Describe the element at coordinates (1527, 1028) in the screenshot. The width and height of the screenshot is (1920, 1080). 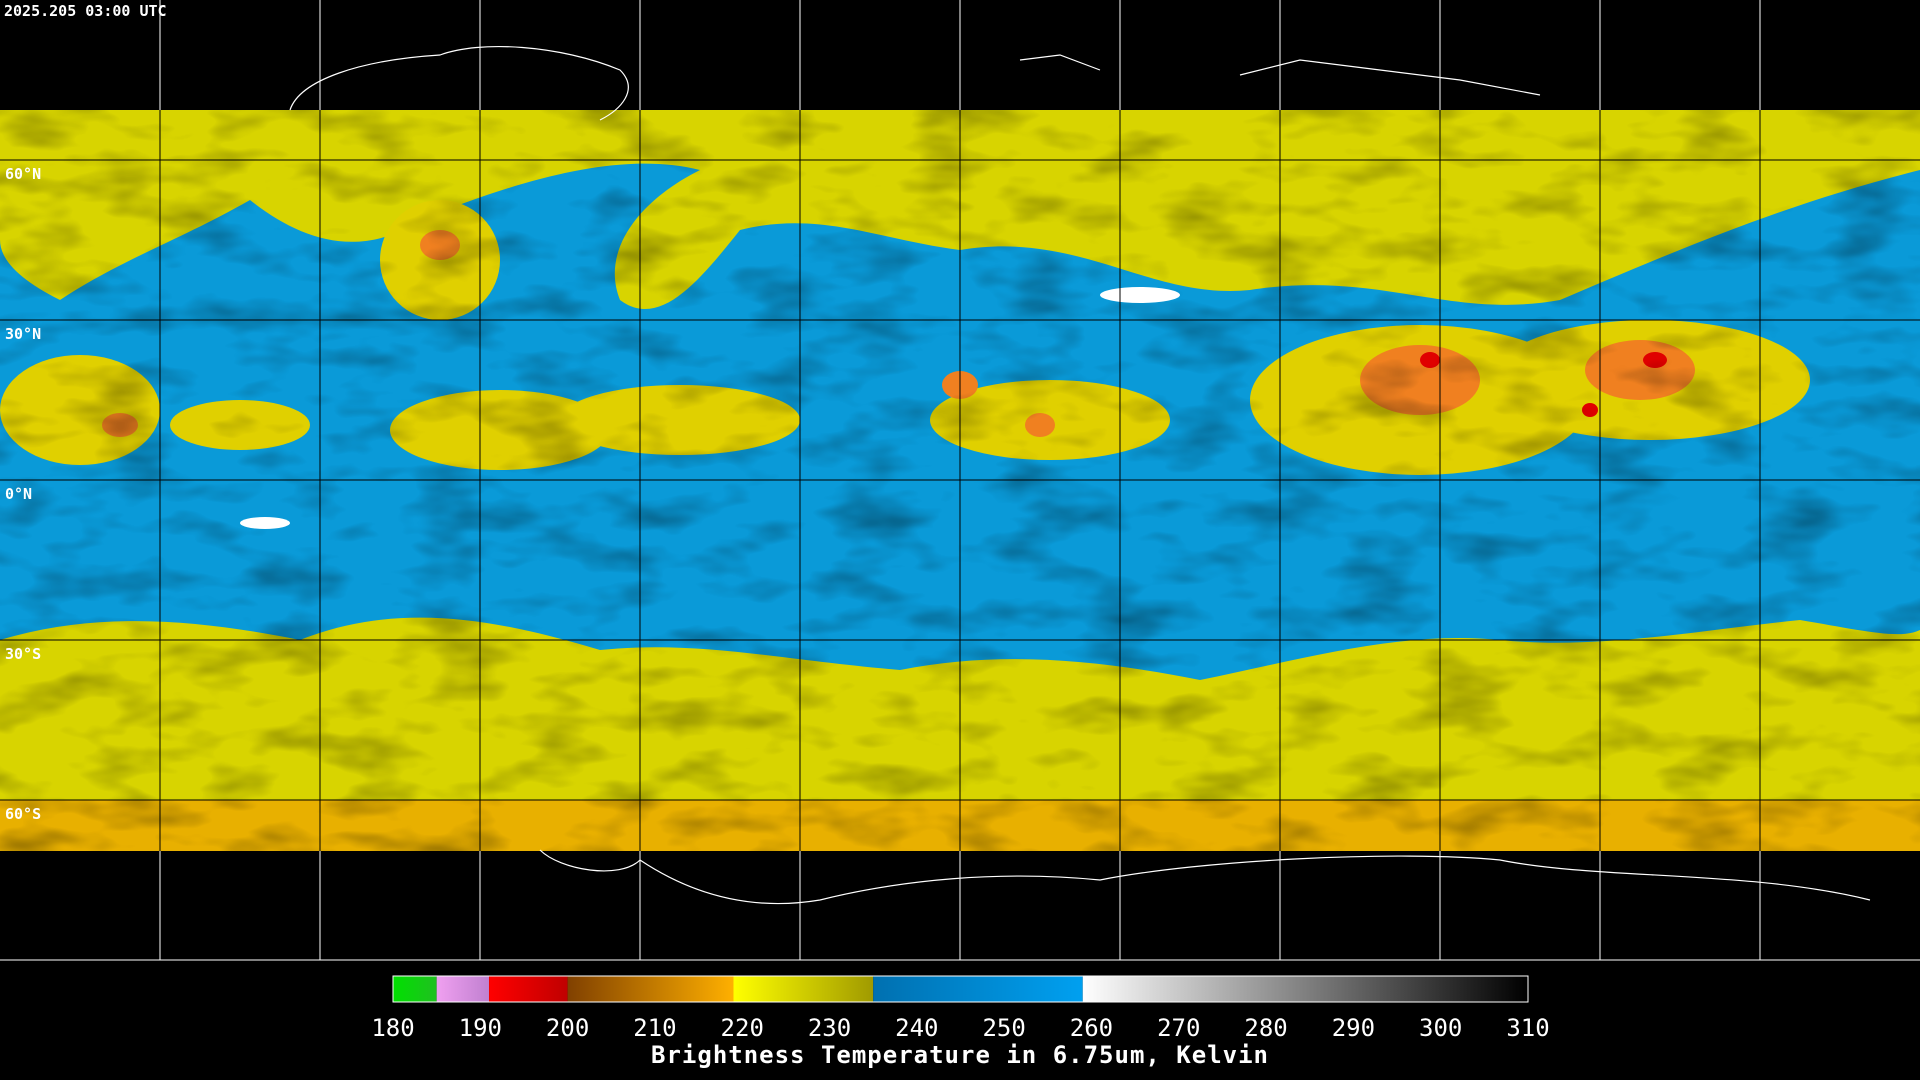
I see `colorbar-tick-label: 310` at that location.